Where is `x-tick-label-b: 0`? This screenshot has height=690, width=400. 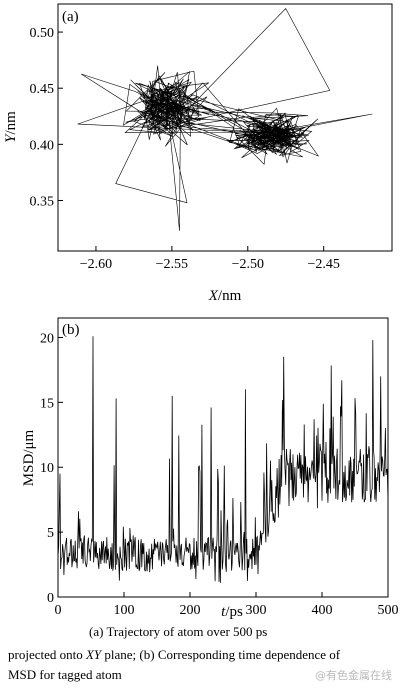
x-tick-label-b: 0 is located at coordinates (58, 610).